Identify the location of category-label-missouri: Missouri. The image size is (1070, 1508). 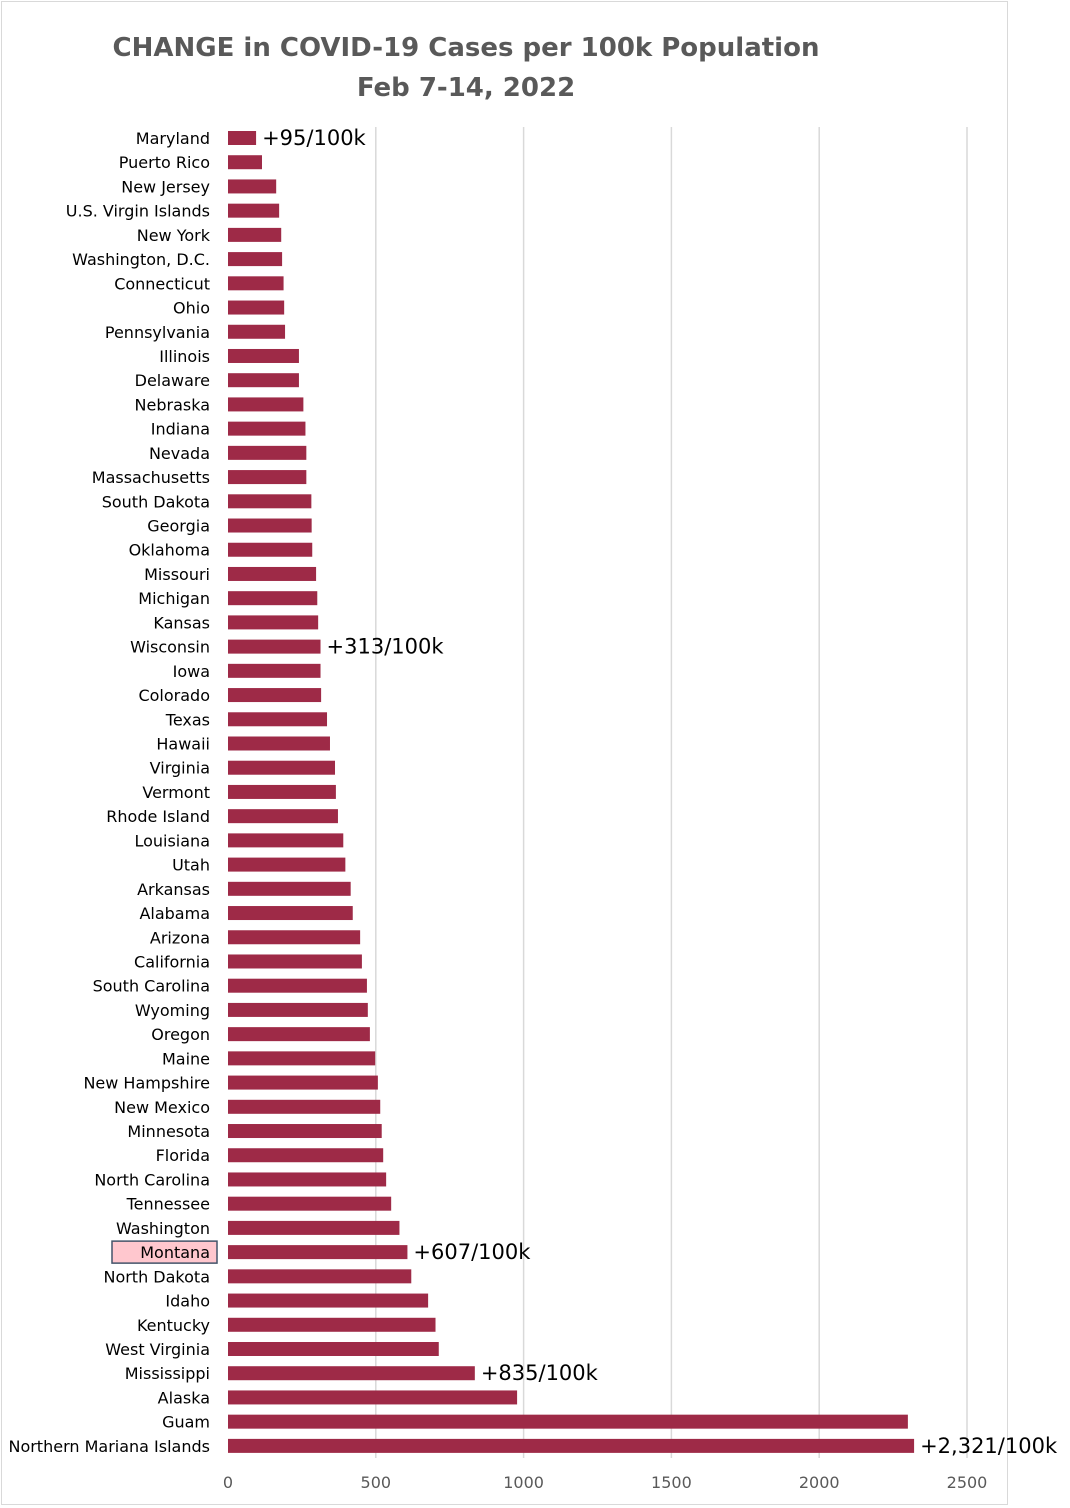
(177, 574).